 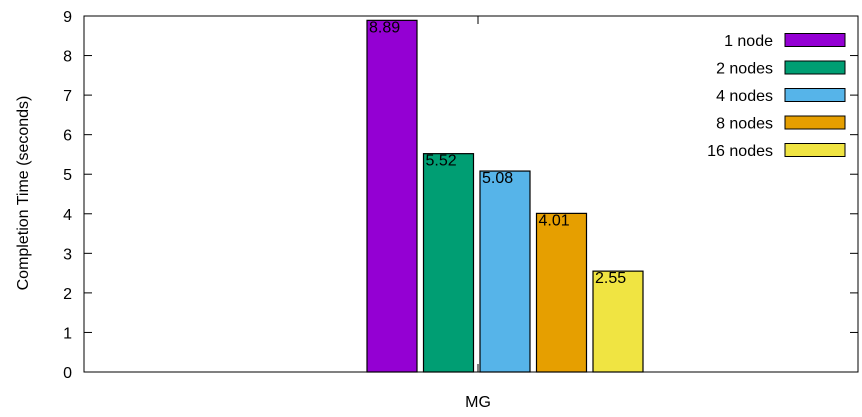 What do you see at coordinates (384, 27) in the screenshot?
I see `data-label: 8.89` at bounding box center [384, 27].